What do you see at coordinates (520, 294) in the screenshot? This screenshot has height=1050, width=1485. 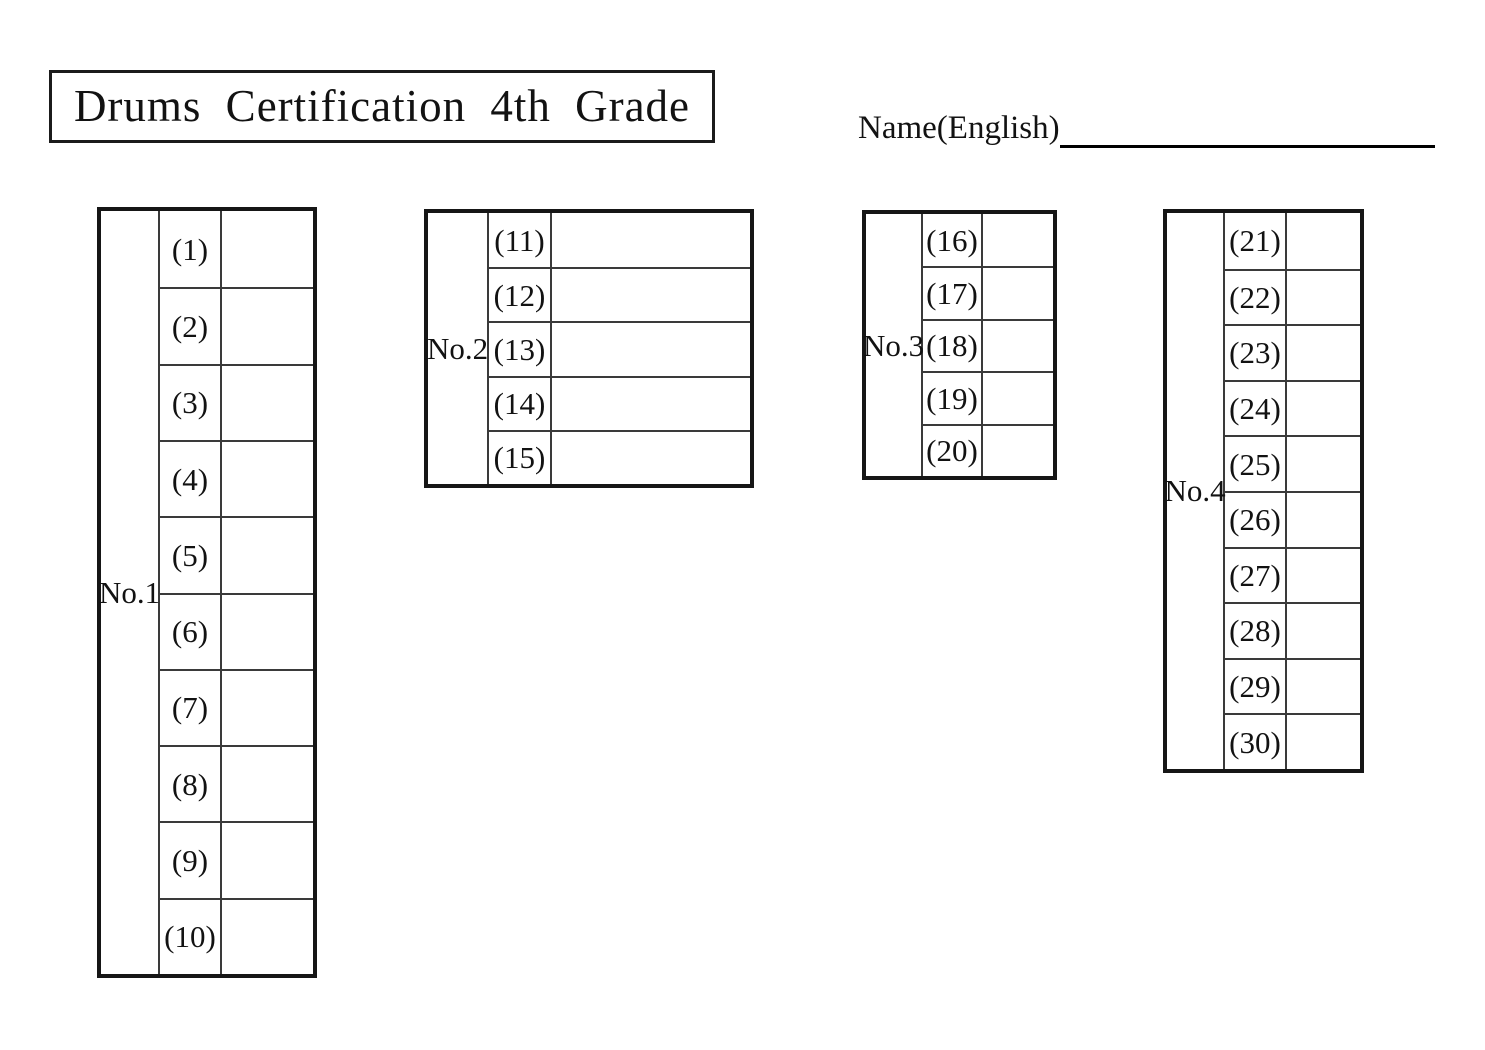 I see `question-number: (12)` at bounding box center [520, 294].